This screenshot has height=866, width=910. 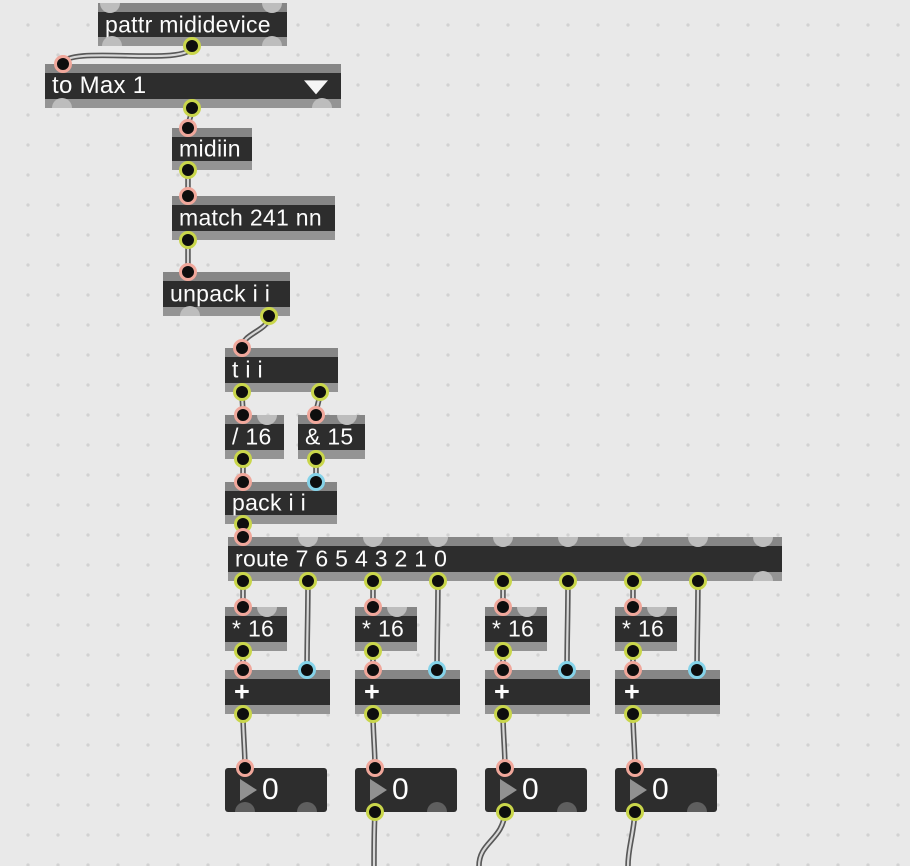 I want to click on object-box-add-2: +, so click(x=407, y=692).